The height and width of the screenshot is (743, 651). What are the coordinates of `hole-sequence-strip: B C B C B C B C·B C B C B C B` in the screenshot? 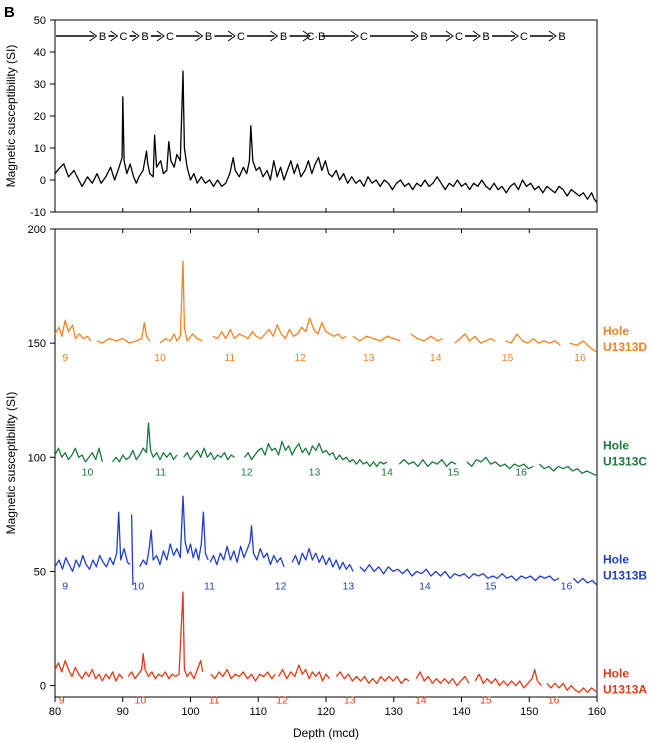 It's located at (311, 36).